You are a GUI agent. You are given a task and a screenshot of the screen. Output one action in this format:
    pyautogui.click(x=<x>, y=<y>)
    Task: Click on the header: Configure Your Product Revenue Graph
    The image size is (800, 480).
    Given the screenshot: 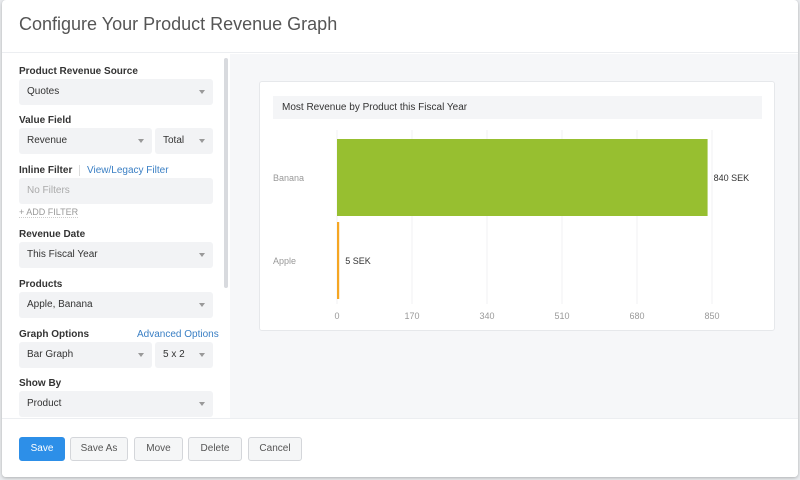 What is the action you would take?
    pyautogui.click(x=400, y=26)
    